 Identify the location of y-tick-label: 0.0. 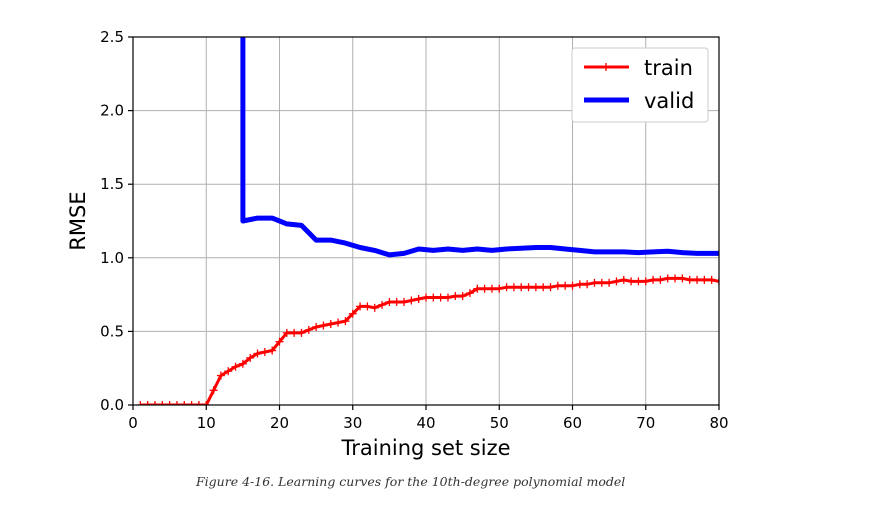
(112, 405).